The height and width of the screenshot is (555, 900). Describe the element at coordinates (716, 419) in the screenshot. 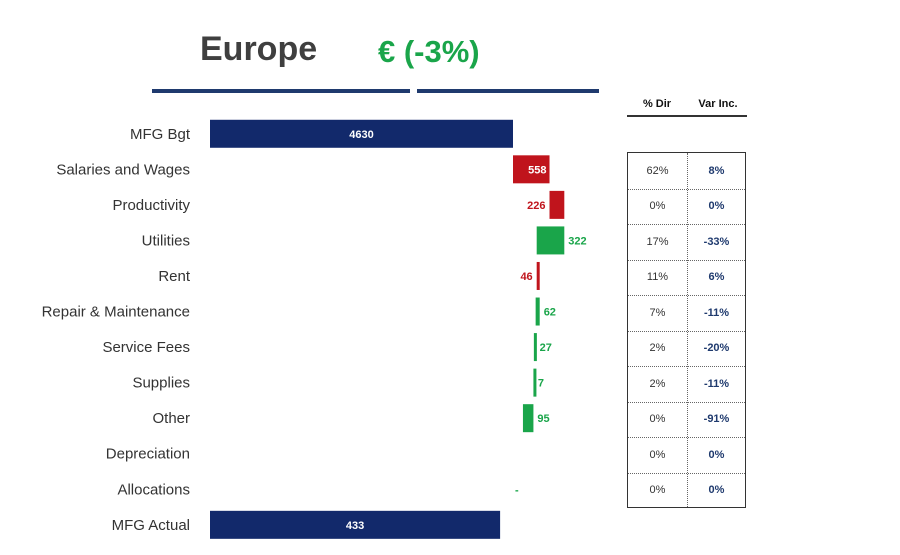

I see `var-cell: -91%` at that location.